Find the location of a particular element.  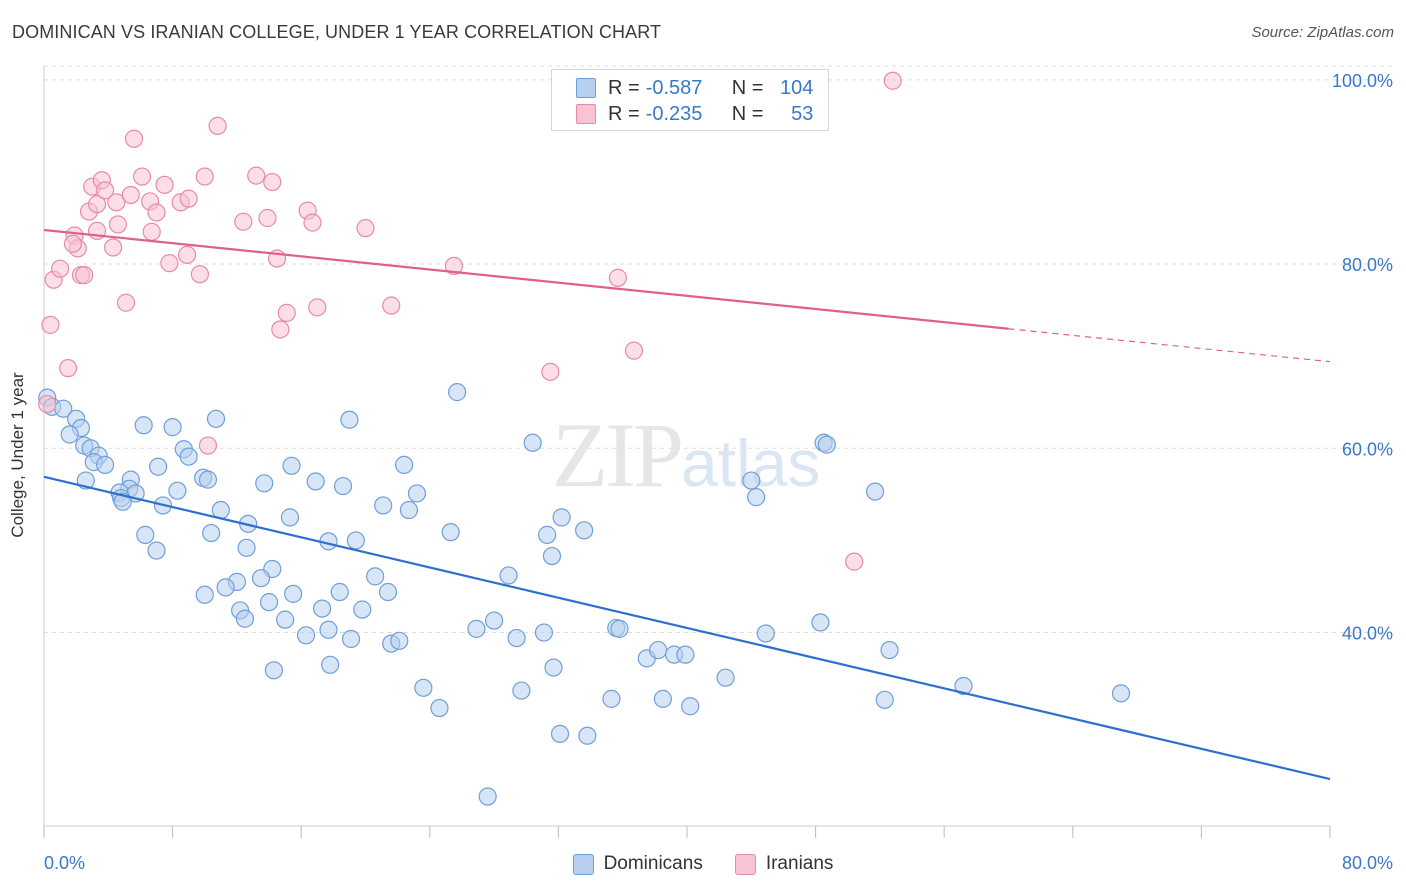

iranian-trend-line is located at coordinates (526, 279).